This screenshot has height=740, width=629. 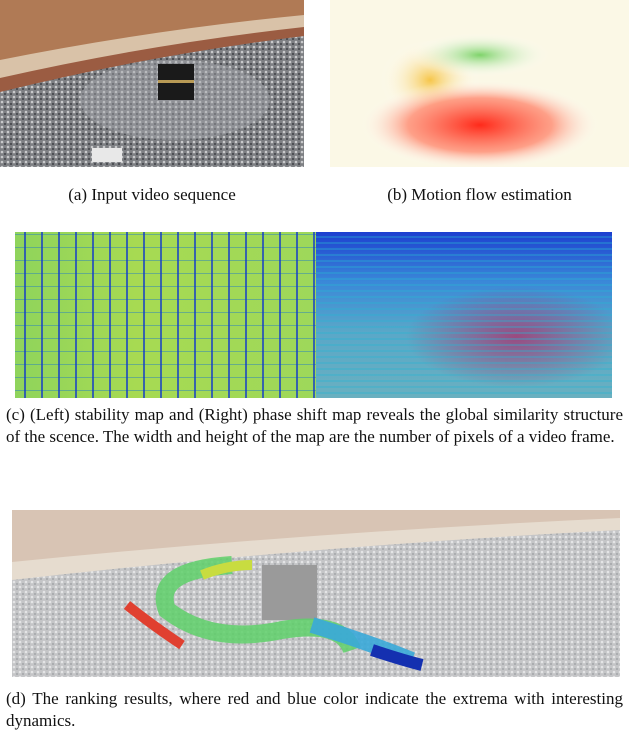 What do you see at coordinates (479, 194) in the screenshot?
I see `caption-b: (b) Motion flow estimation` at bounding box center [479, 194].